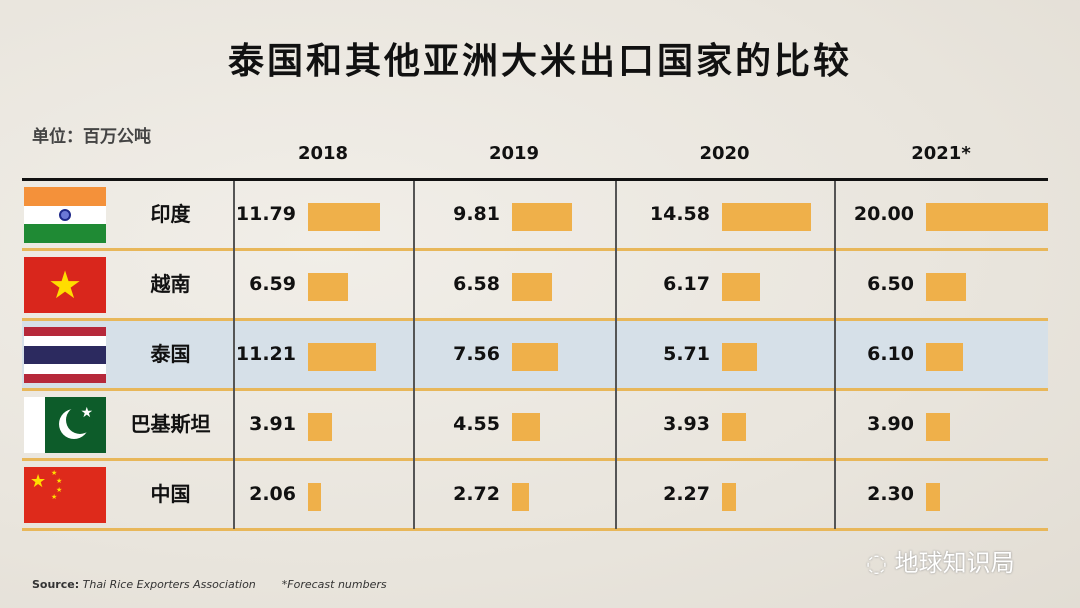 The height and width of the screenshot is (608, 1080). What do you see at coordinates (876, 563) in the screenshot?
I see `wechat-icon: ◌` at bounding box center [876, 563].